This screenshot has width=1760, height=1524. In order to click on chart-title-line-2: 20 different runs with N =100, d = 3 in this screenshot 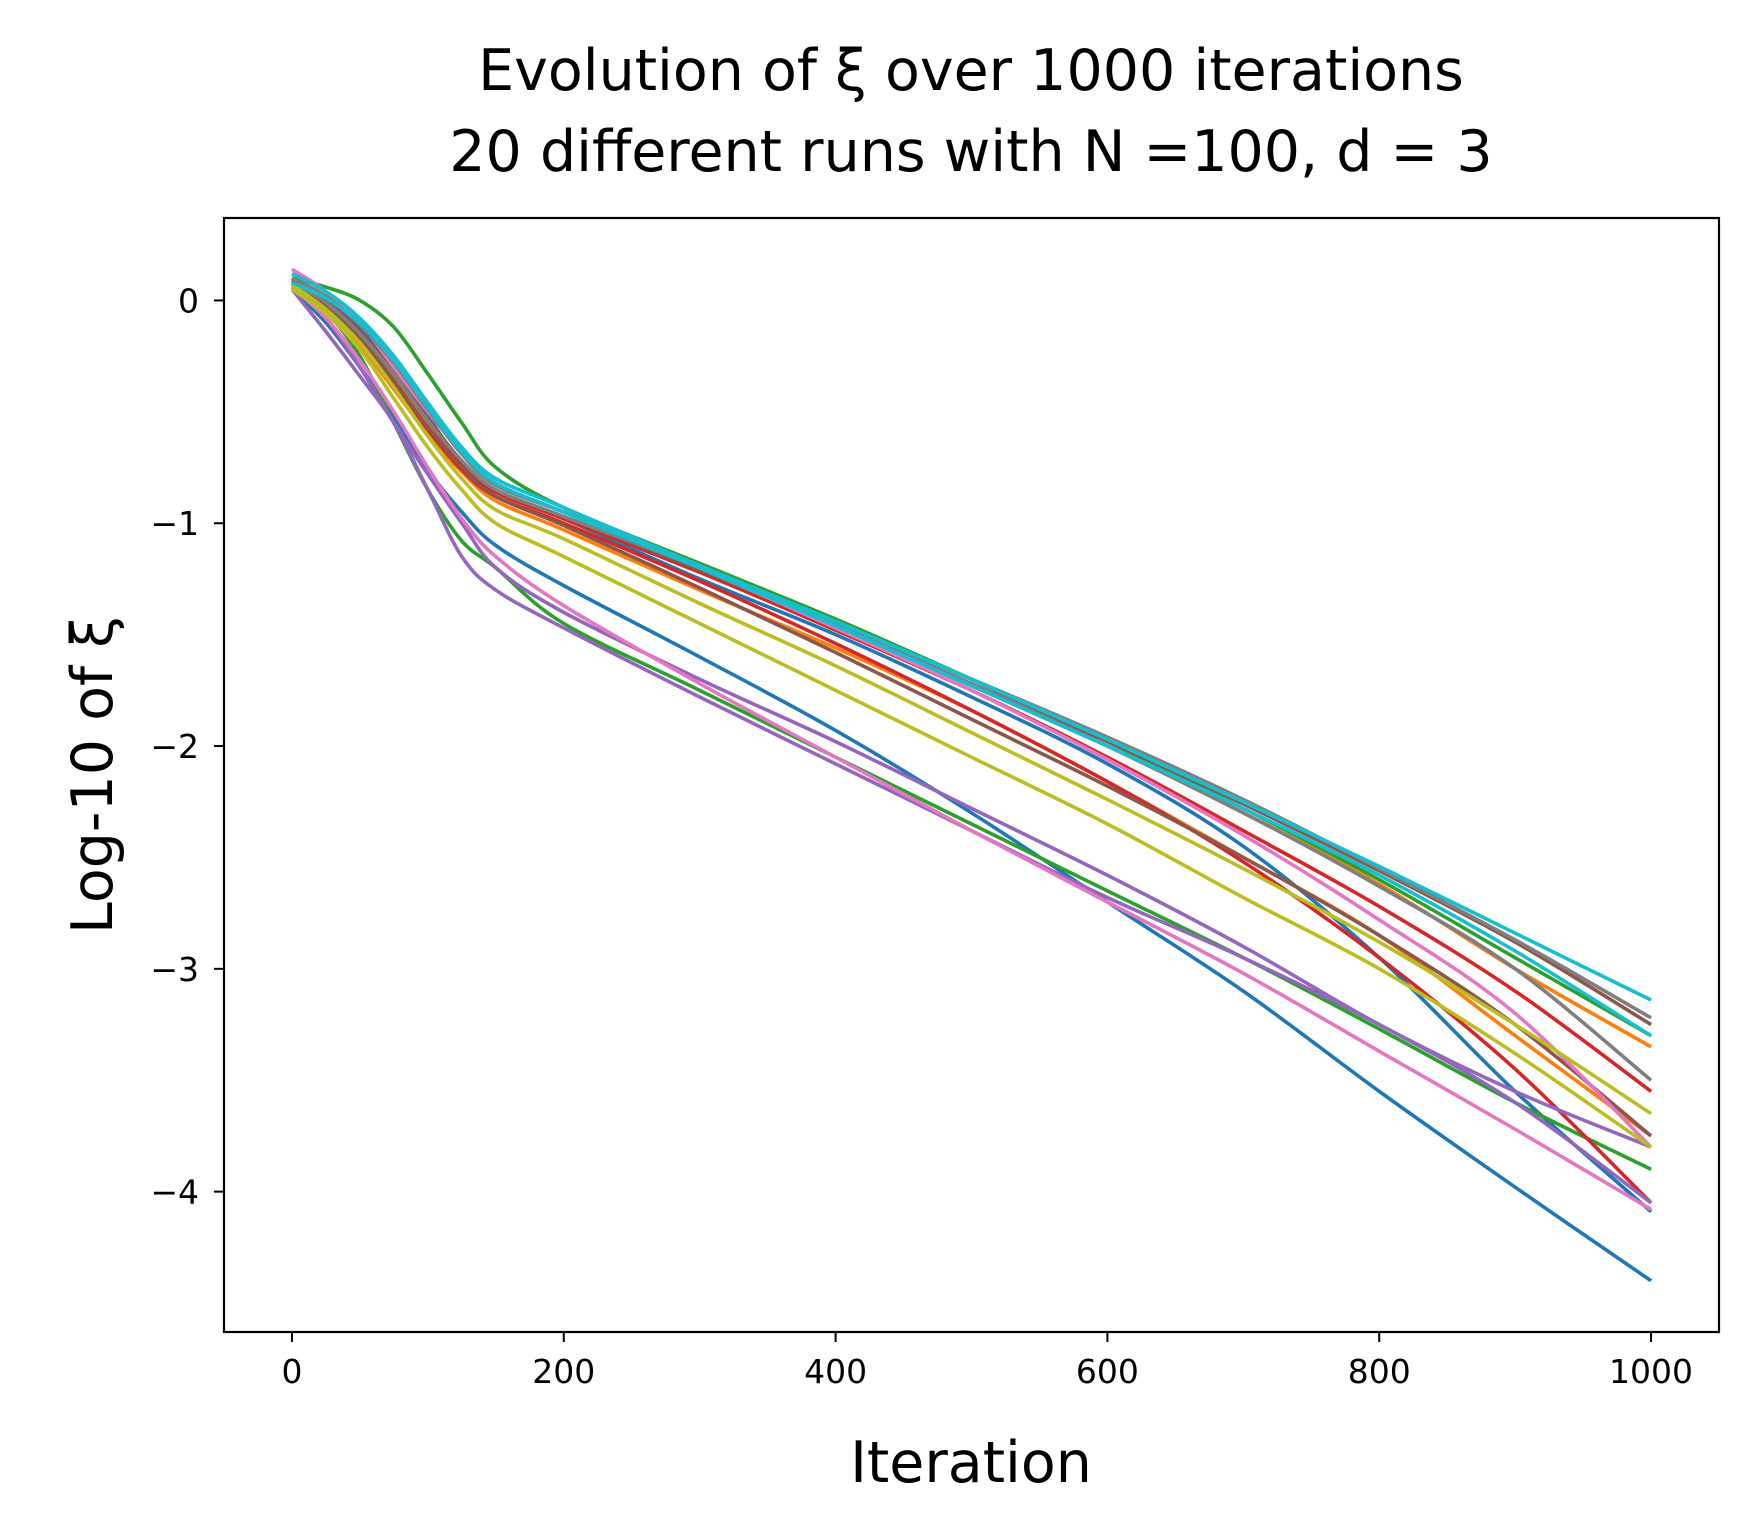, I will do `click(970, 152)`.